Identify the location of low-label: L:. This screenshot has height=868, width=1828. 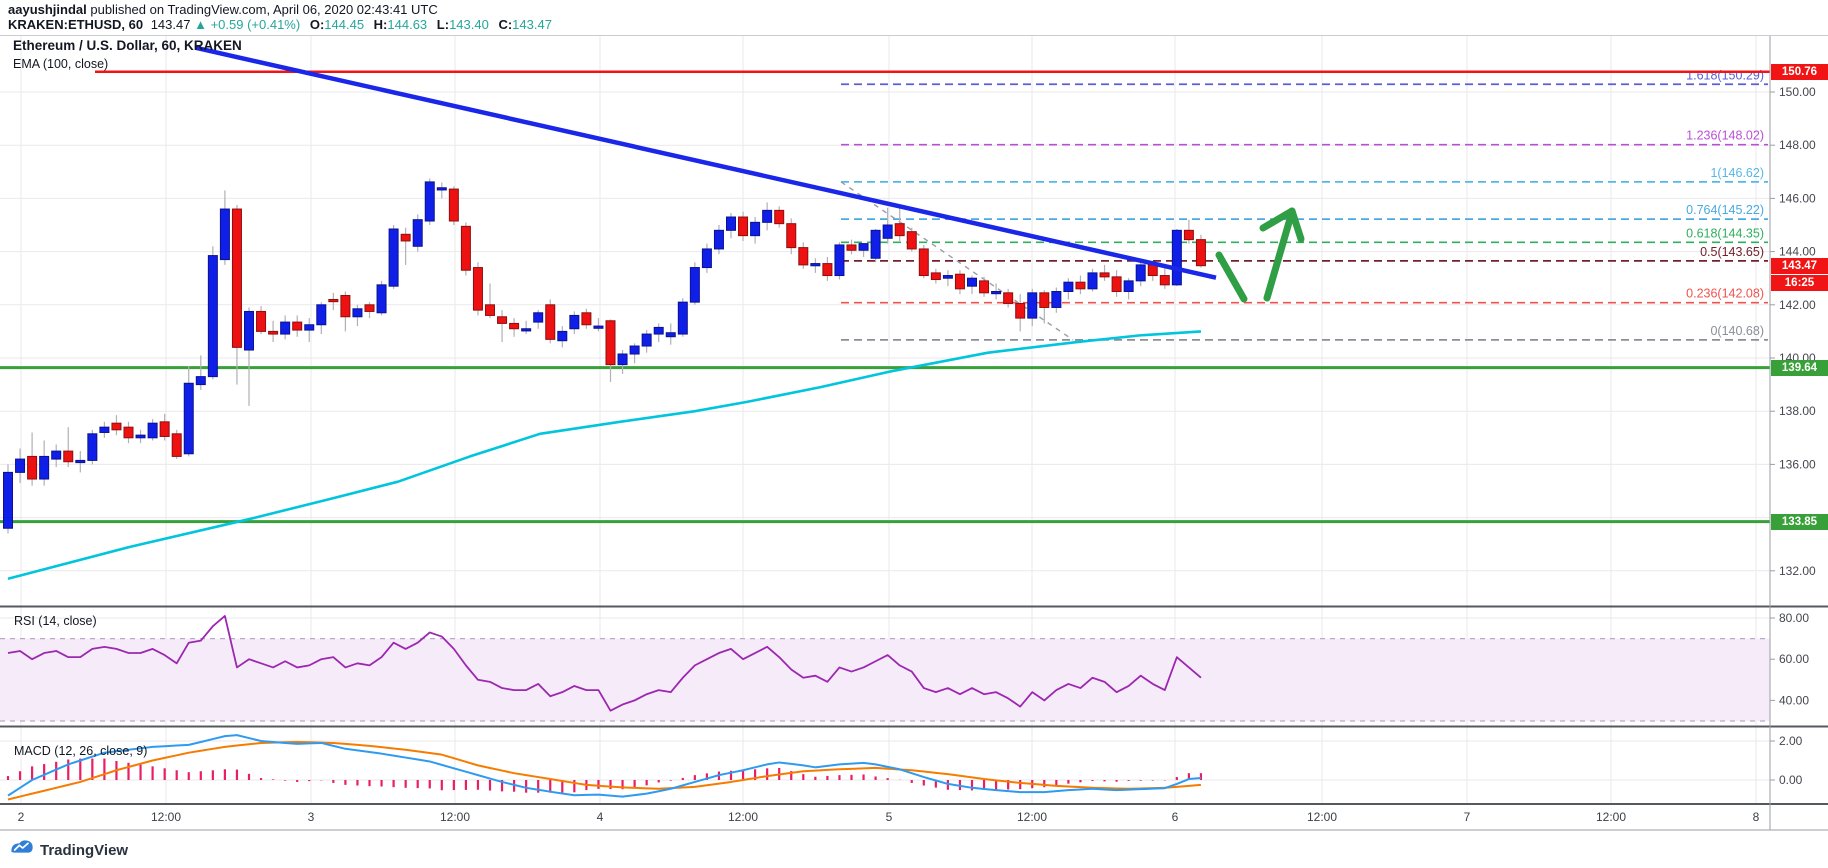
(443, 24).